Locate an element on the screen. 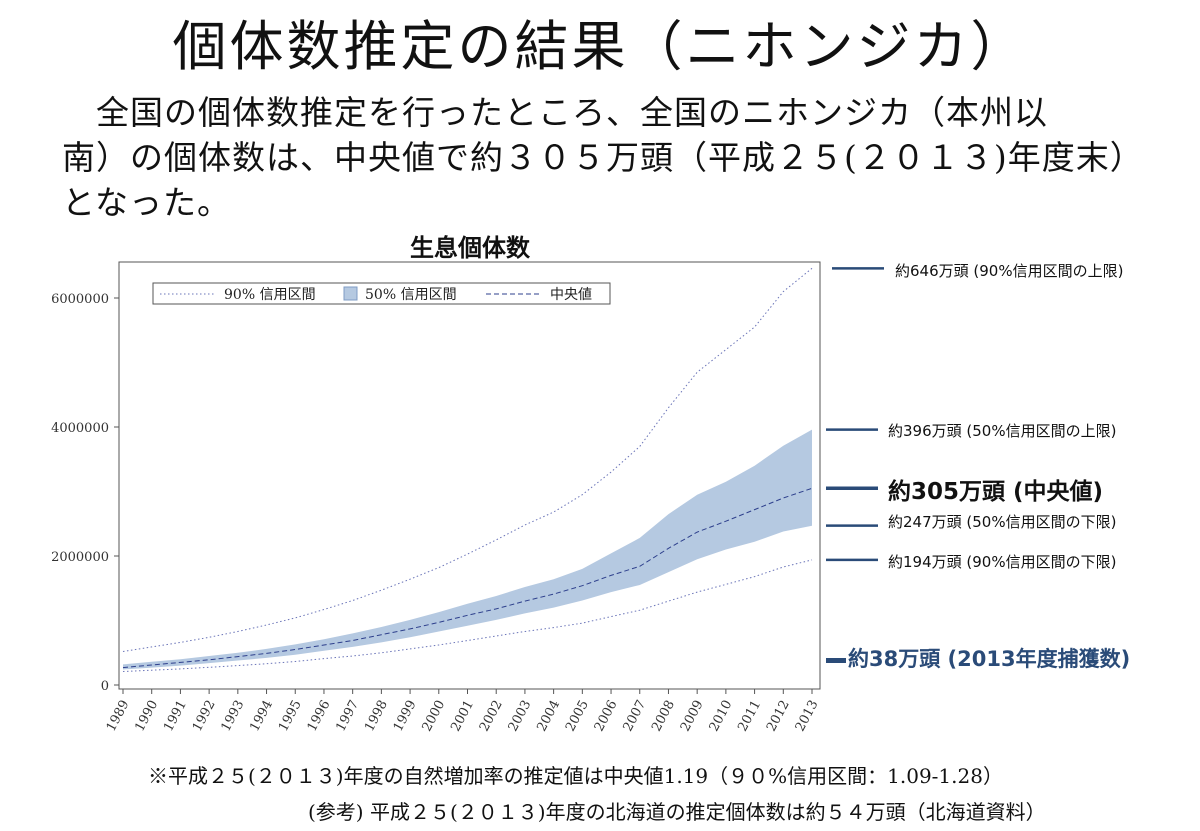 This screenshot has height=831, width=1200. x-tick-label: 2002 is located at coordinates (491, 716).